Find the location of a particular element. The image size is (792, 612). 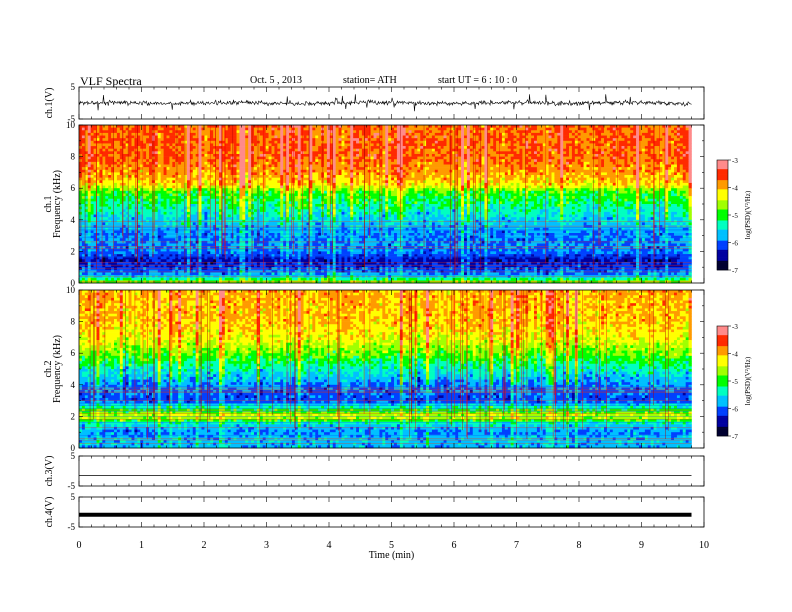

xtick-label: 5 is located at coordinates (391, 545).